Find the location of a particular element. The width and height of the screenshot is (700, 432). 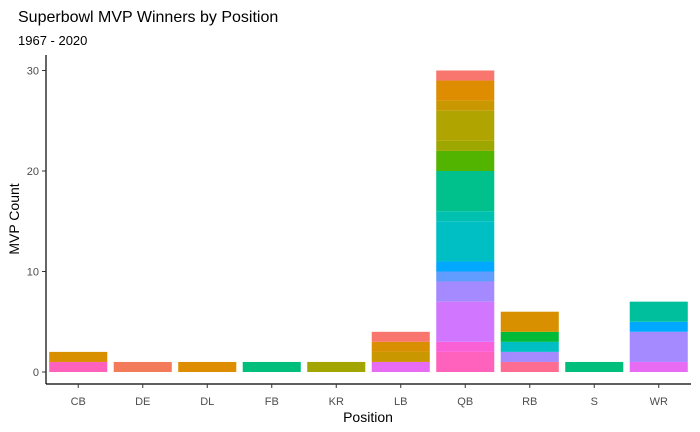

chart-title: Superbowl MVP Winners by Position is located at coordinates (148, 17).